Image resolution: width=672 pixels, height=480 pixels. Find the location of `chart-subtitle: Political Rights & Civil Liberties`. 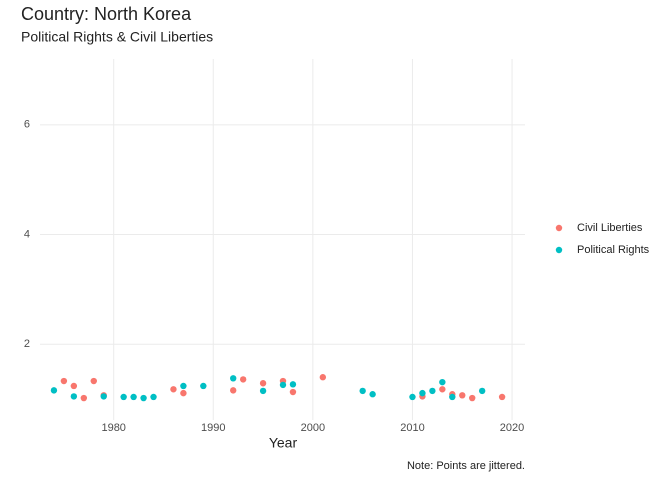

chart-subtitle: Political Rights & Civil Liberties is located at coordinates (117, 37).